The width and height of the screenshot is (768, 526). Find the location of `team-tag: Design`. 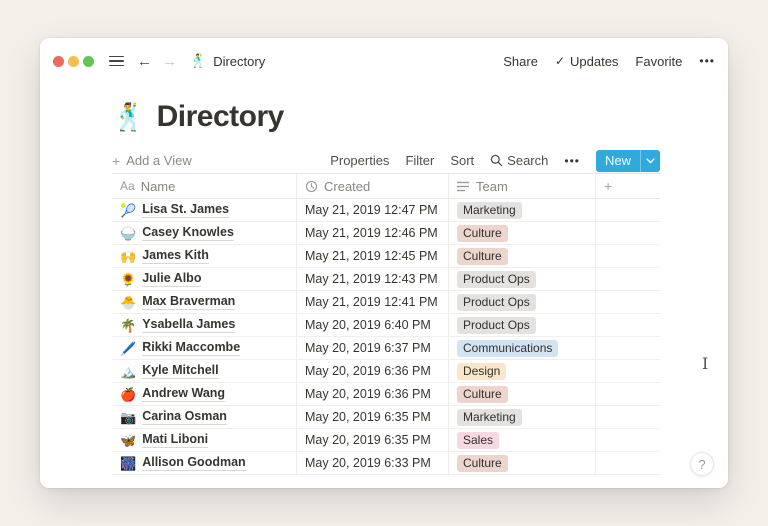

team-tag: Design is located at coordinates (482, 371).